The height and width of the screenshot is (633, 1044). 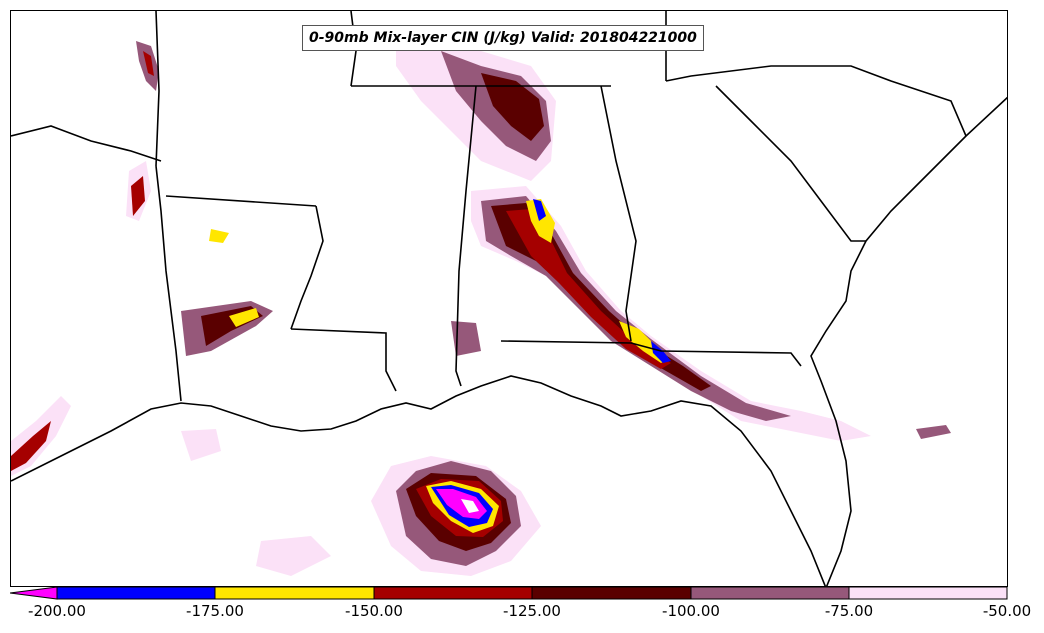 I want to click on cin-area-arkansas-strip-core, so click(x=148, y=63).